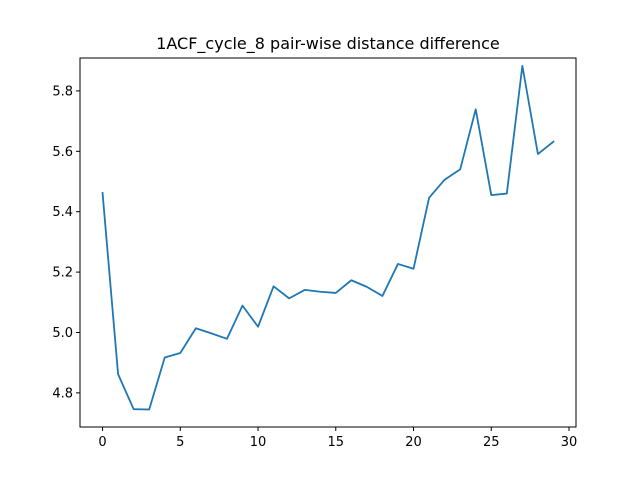 Image resolution: width=640 pixels, height=480 pixels. Describe the element at coordinates (258, 442) in the screenshot. I see `x-tick-label: 10` at that location.